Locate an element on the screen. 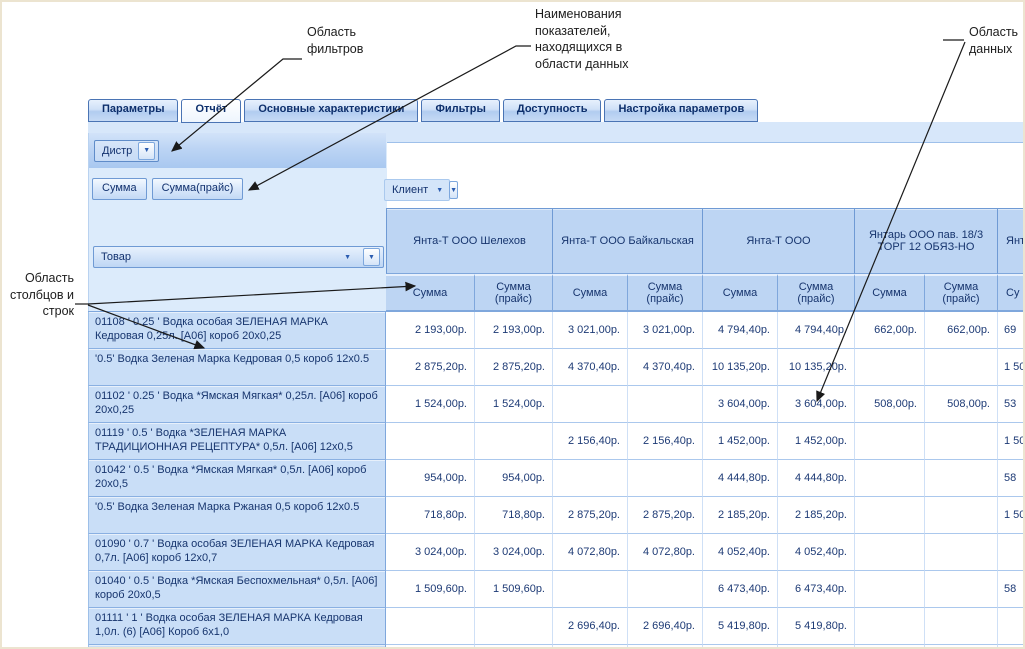  data-cell: 3 604,00р. is located at coordinates (816, 404).